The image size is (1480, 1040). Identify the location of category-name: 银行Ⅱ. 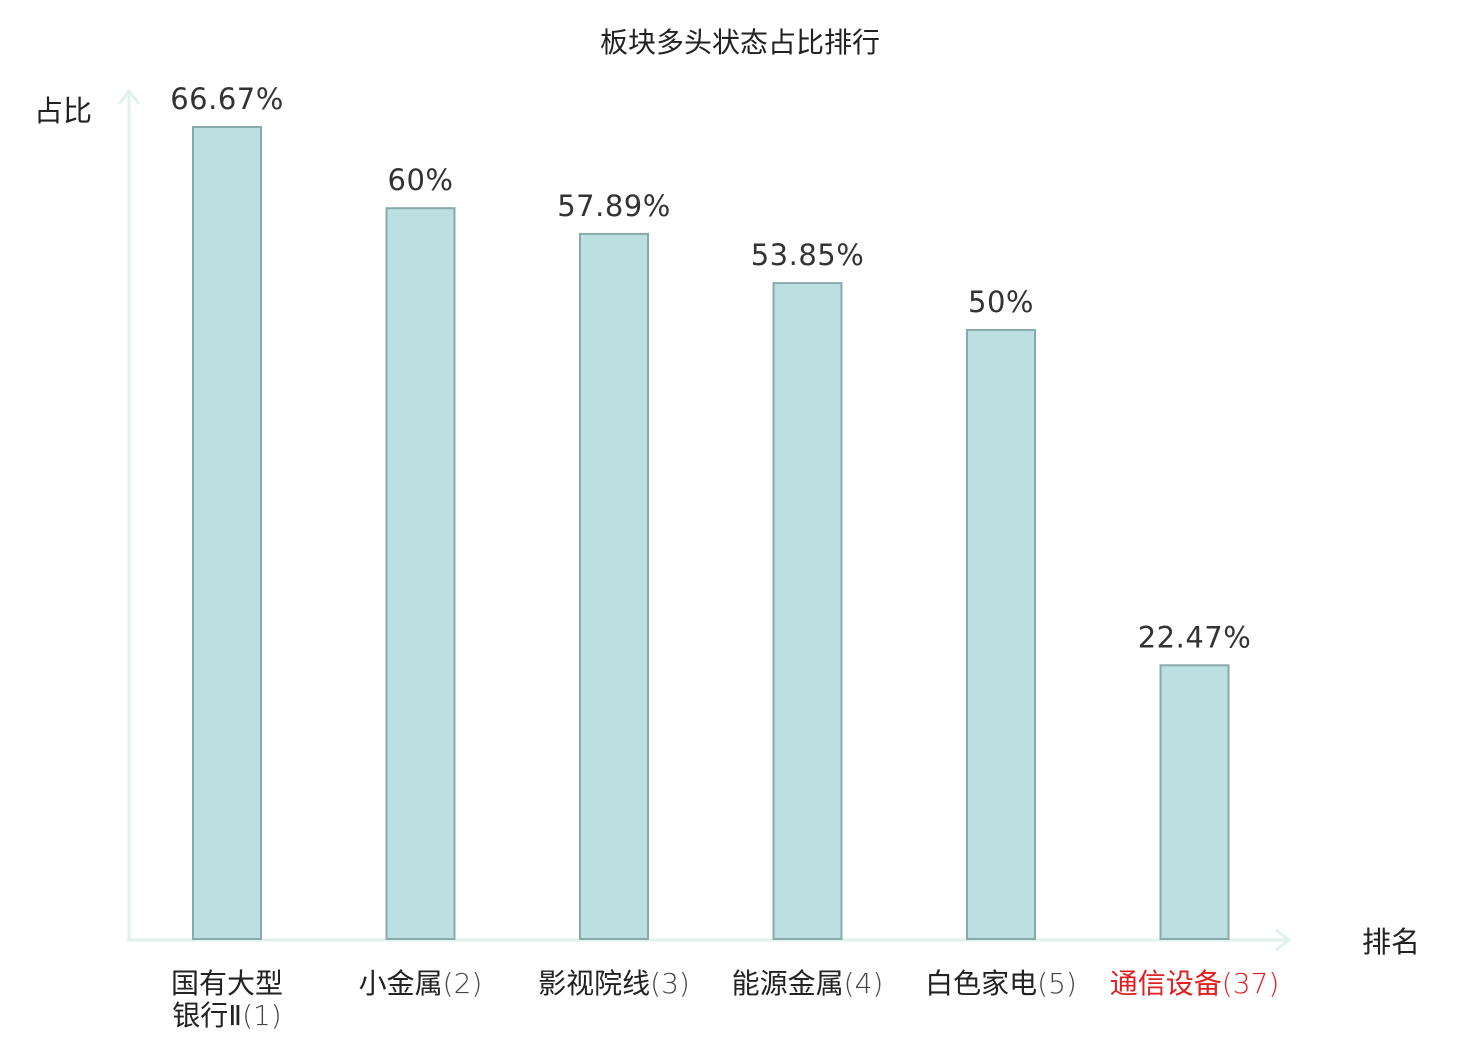
(207, 1015).